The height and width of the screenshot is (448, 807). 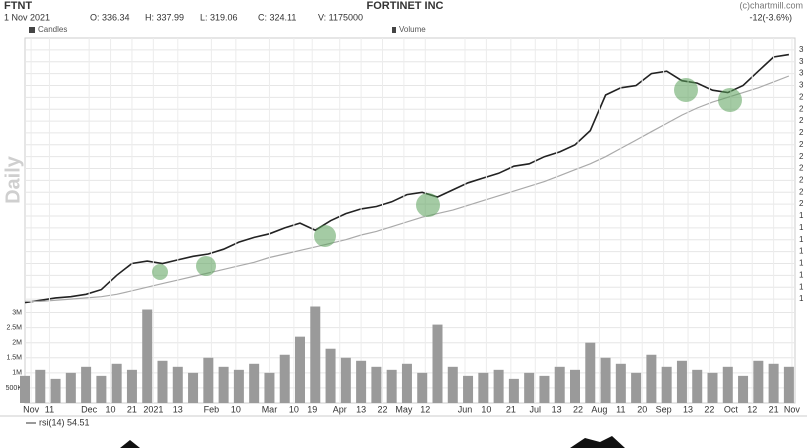 I want to click on x-tick-label: 2021, so click(x=153, y=409).